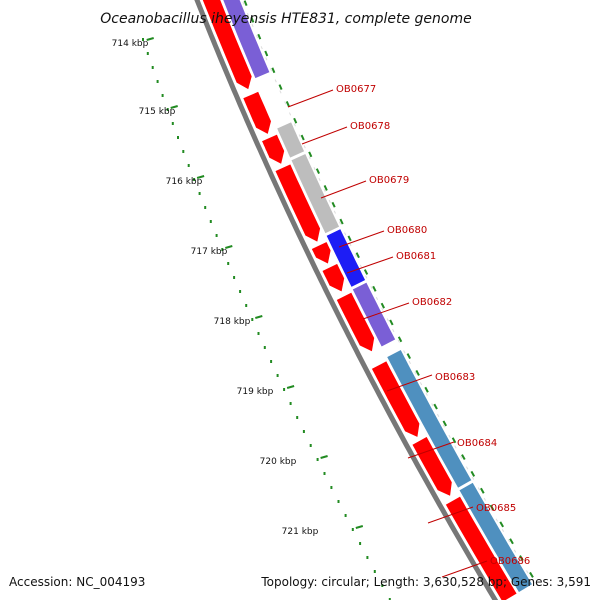 This screenshot has width=600, height=600. I want to click on kbp-label-718: 718 kbp, so click(232, 322).